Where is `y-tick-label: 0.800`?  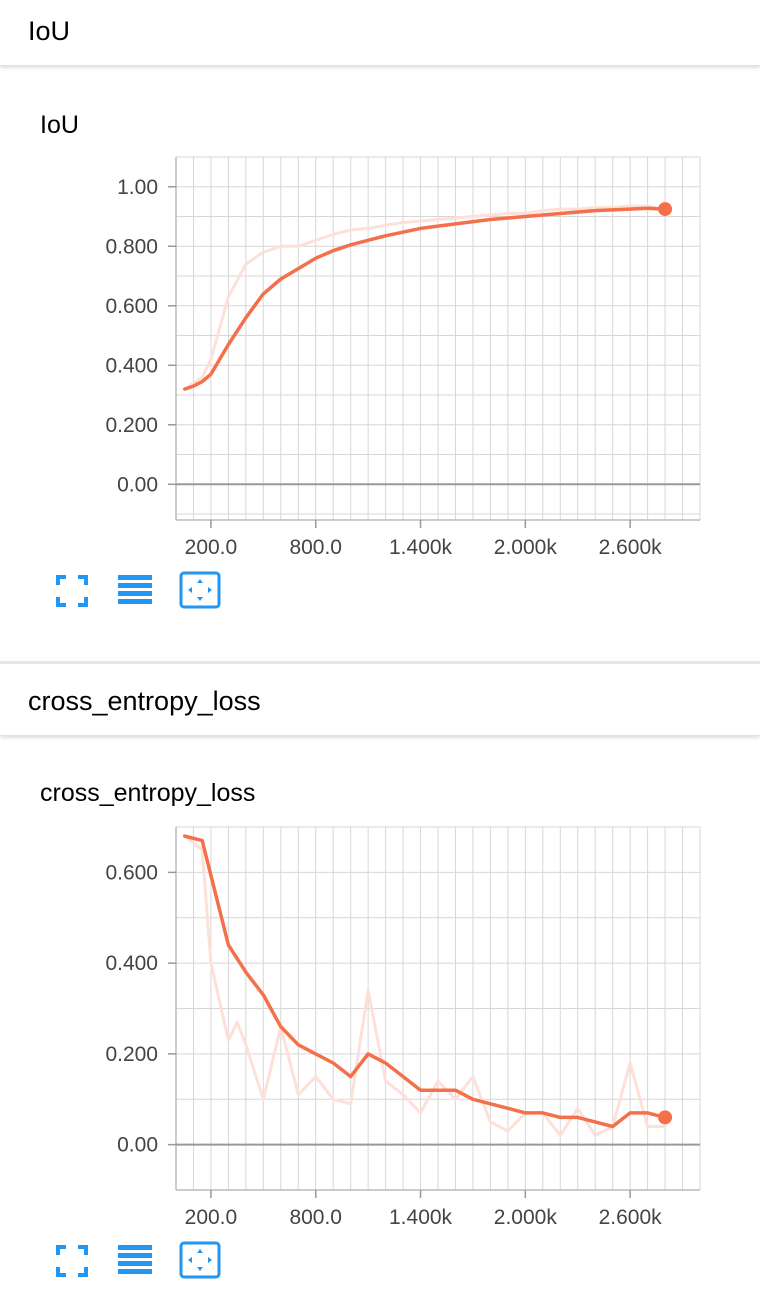
y-tick-label: 0.800 is located at coordinates (131, 246).